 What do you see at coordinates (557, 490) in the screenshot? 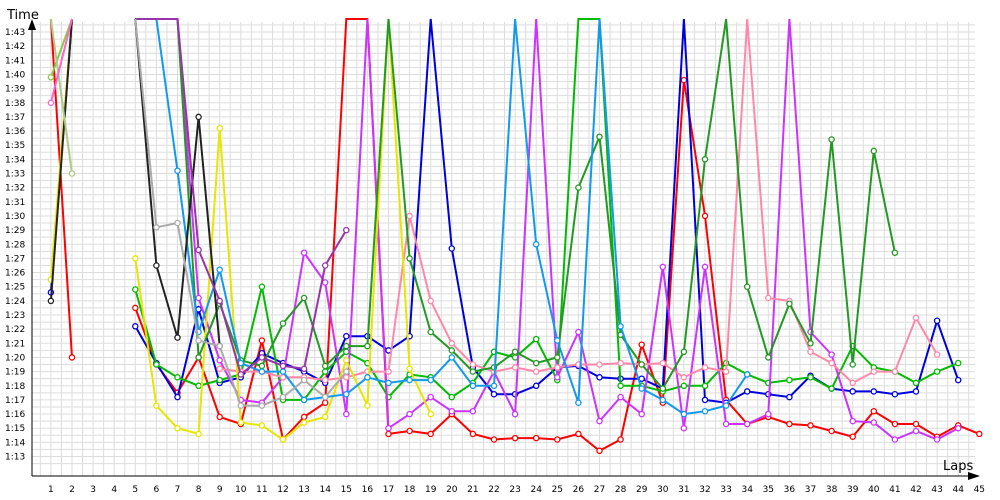
I see `x-tick-label: 25` at bounding box center [557, 490].